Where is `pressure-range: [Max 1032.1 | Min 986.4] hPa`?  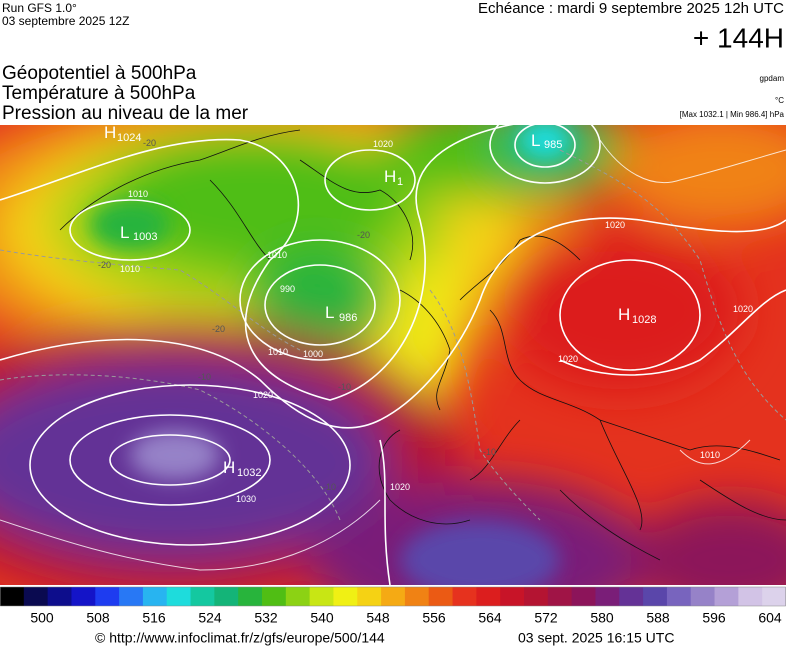
pressure-range: [Max 1032.1 | Min 986.4] hPa is located at coordinates (732, 114).